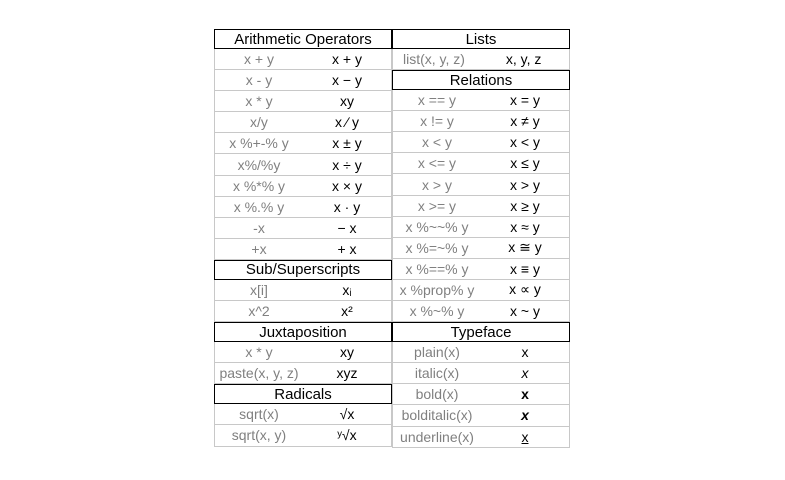  I want to click on table-row: x < y x < y, so click(481, 143).